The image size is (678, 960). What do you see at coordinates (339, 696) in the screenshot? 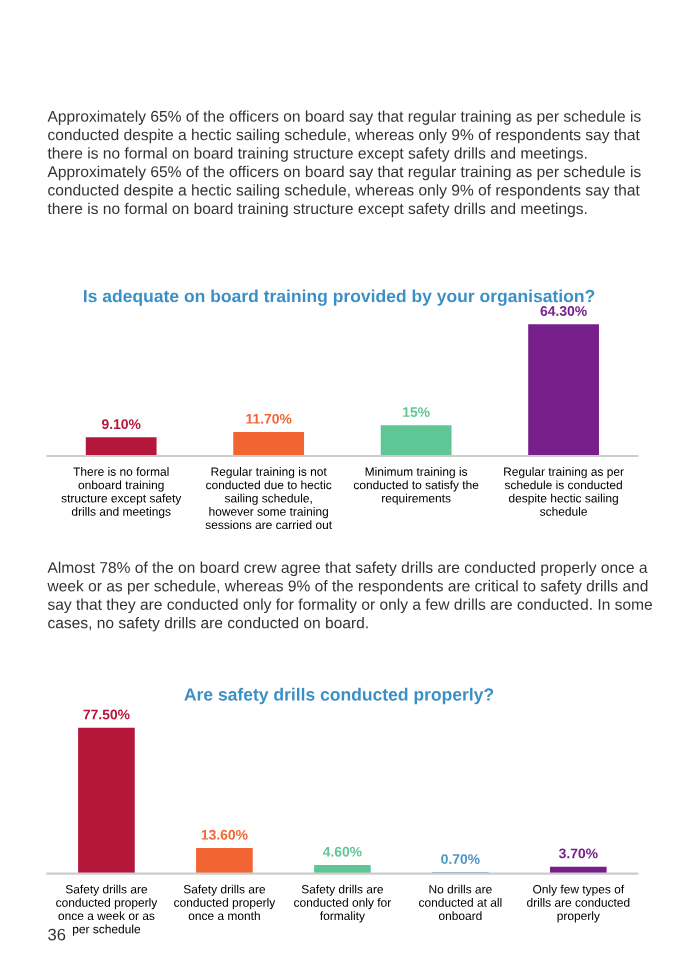
I see `chart-title: Are safety drills conducted properly?` at bounding box center [339, 696].